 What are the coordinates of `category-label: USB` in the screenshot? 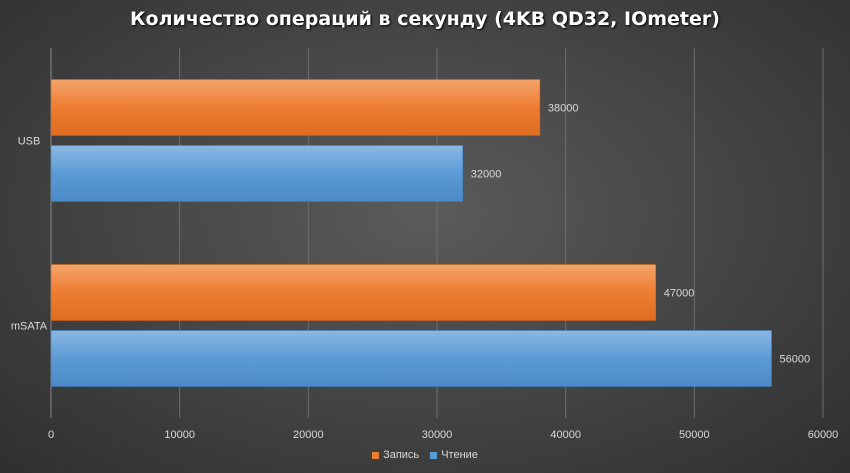 It's located at (29, 142).